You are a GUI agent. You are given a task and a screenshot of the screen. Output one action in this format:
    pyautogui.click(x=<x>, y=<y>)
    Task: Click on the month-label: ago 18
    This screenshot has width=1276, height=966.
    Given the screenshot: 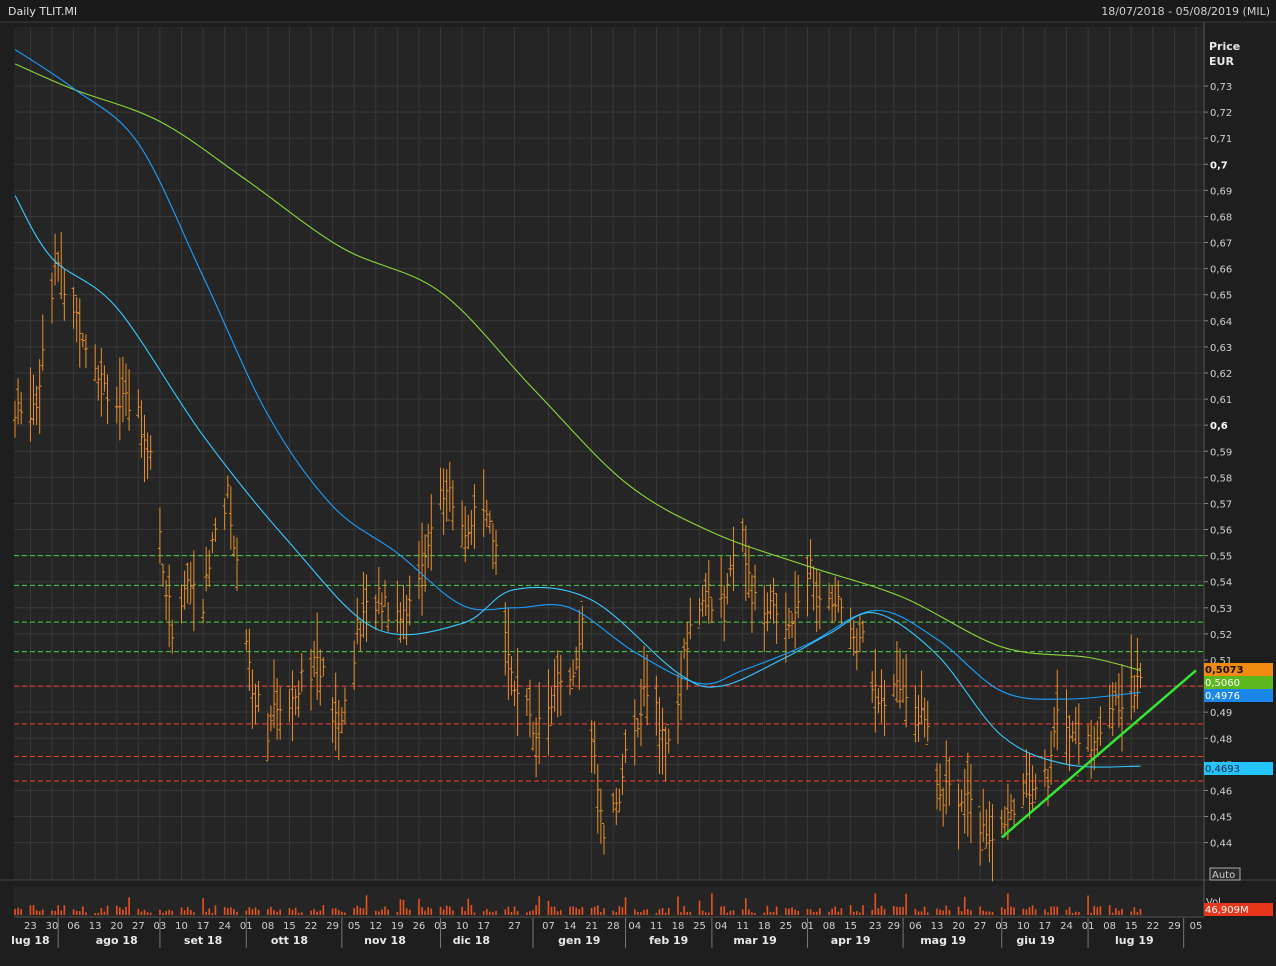 What is the action you would take?
    pyautogui.click(x=117, y=940)
    